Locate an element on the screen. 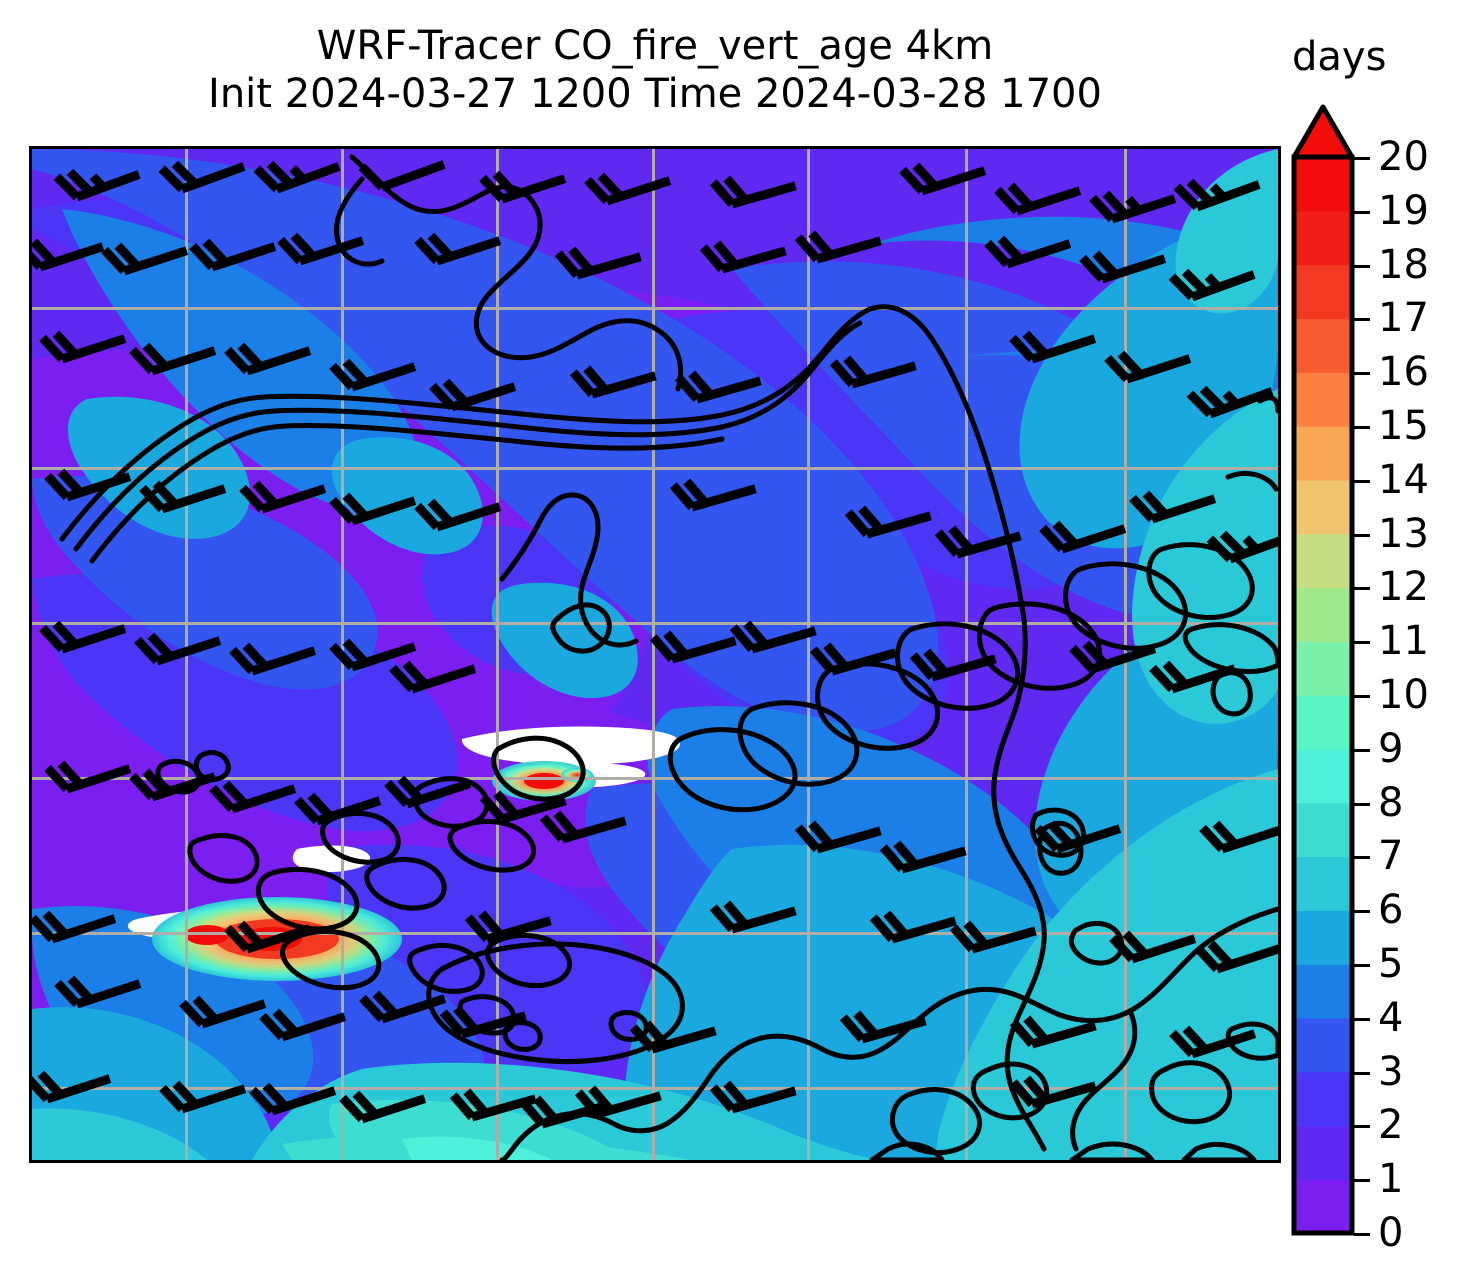  colorbar-tick-label: 9 is located at coordinates (1391, 748).